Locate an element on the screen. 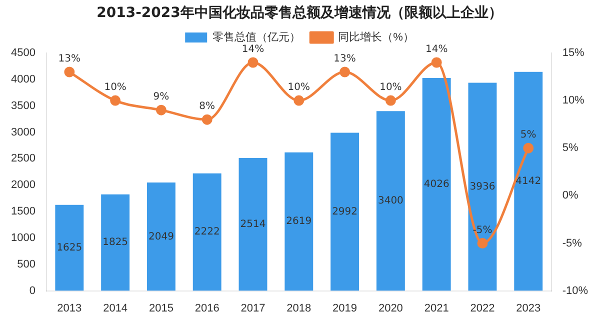 The image size is (599, 322). data-label: 2222 is located at coordinates (207, 232).